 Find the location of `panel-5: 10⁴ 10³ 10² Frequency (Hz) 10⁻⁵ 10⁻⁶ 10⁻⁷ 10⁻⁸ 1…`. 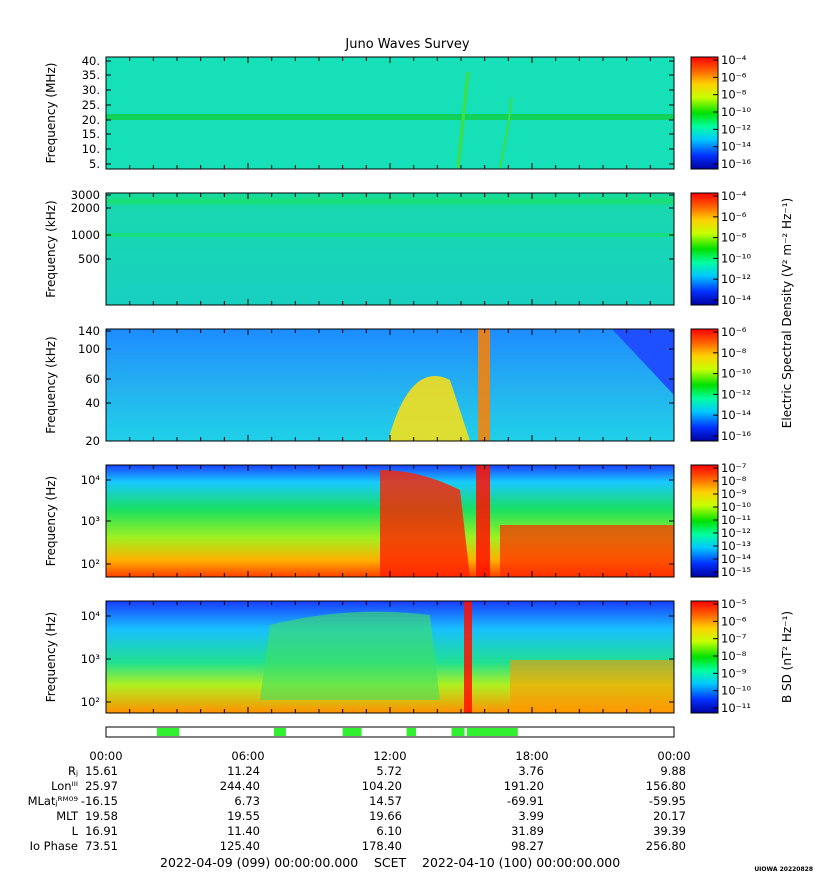

panel-5: 10⁴ 10³ 10² Frequency (Hz) 10⁻⁵ 10⁻⁶ 10⁻⁷ 10⁻⁸ 1… is located at coordinates (397, 656).